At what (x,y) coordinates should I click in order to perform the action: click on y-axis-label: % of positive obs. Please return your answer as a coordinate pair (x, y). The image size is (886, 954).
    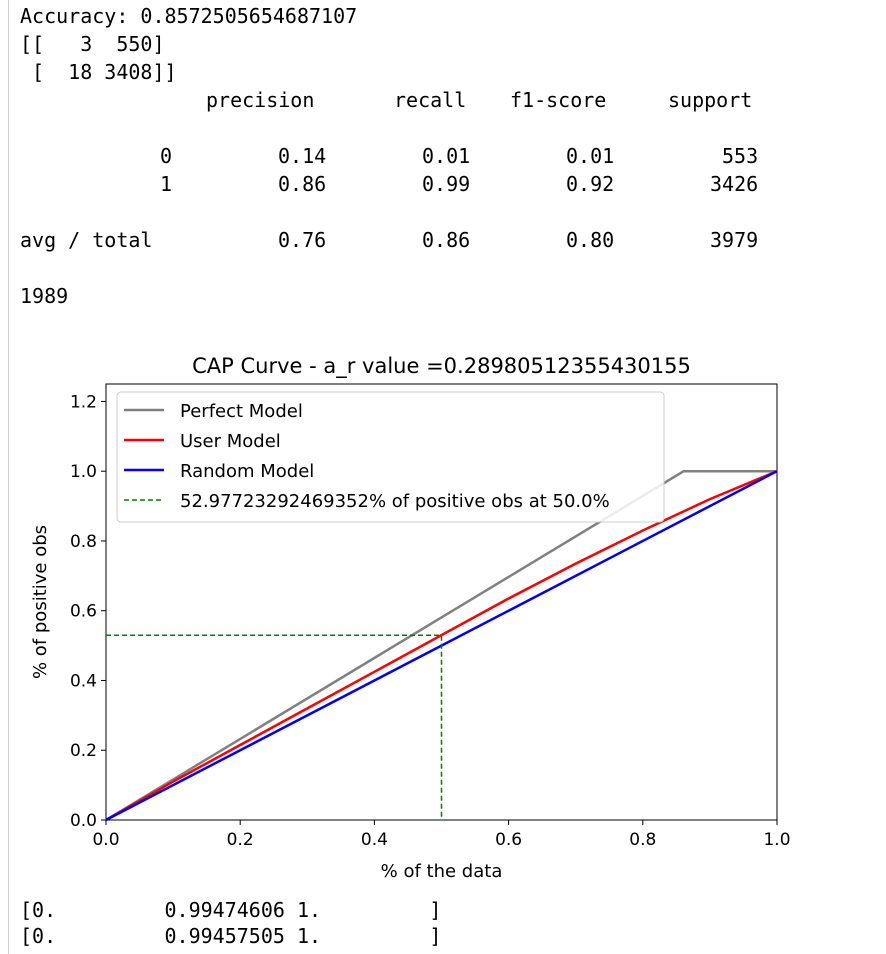
    Looking at the image, I should click on (40, 602).